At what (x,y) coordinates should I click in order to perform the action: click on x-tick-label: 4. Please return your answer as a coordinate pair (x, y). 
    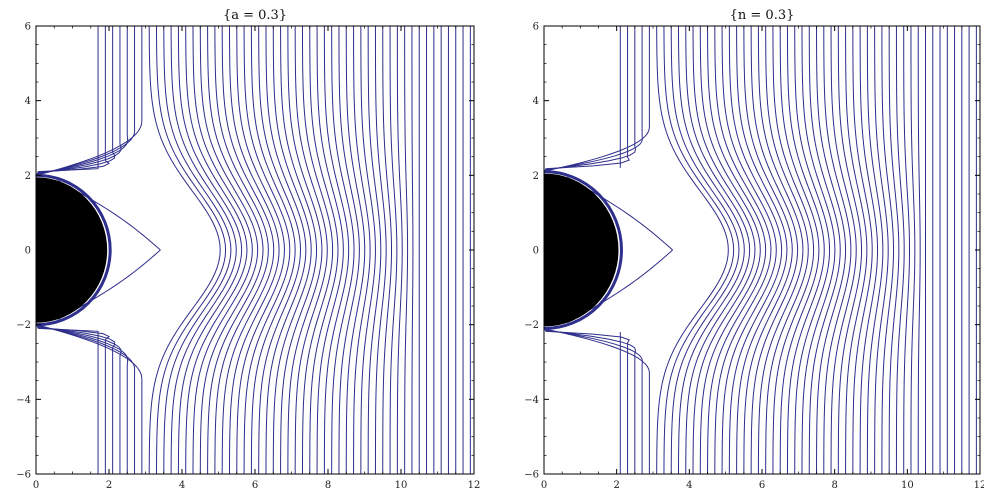
    Looking at the image, I should click on (182, 485).